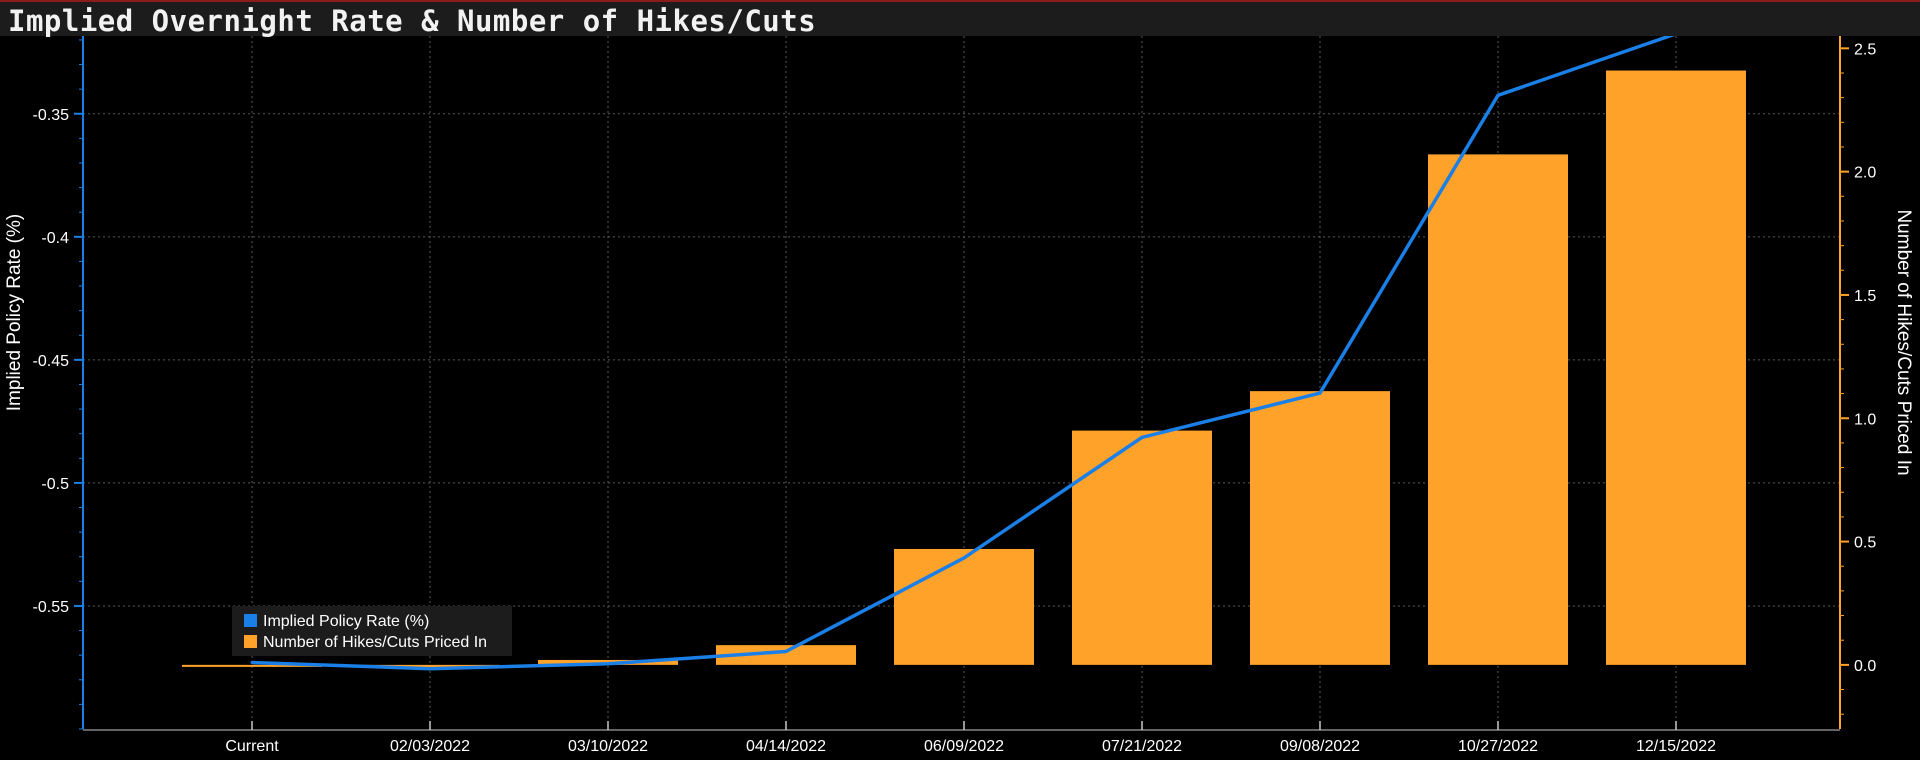  Describe the element at coordinates (51, 115) in the screenshot. I see `left-tick-label: -0.35` at that location.